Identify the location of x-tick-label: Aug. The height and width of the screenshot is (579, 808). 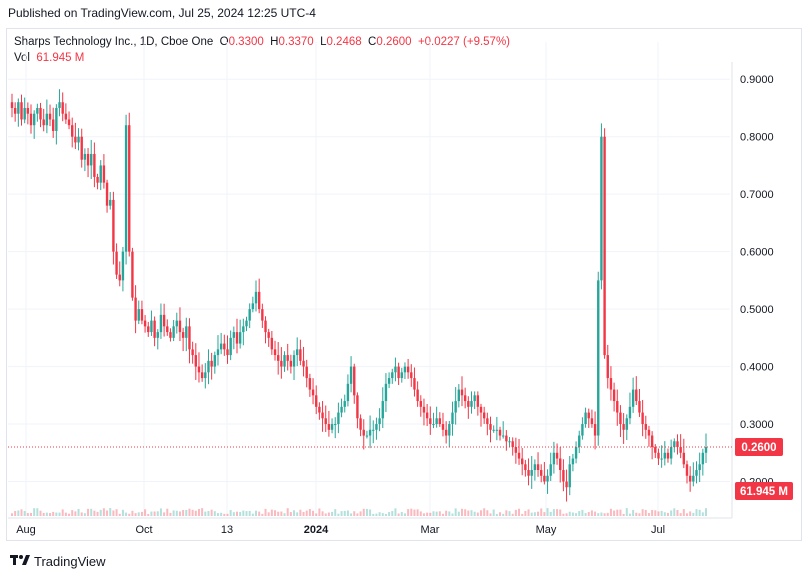
(26, 530).